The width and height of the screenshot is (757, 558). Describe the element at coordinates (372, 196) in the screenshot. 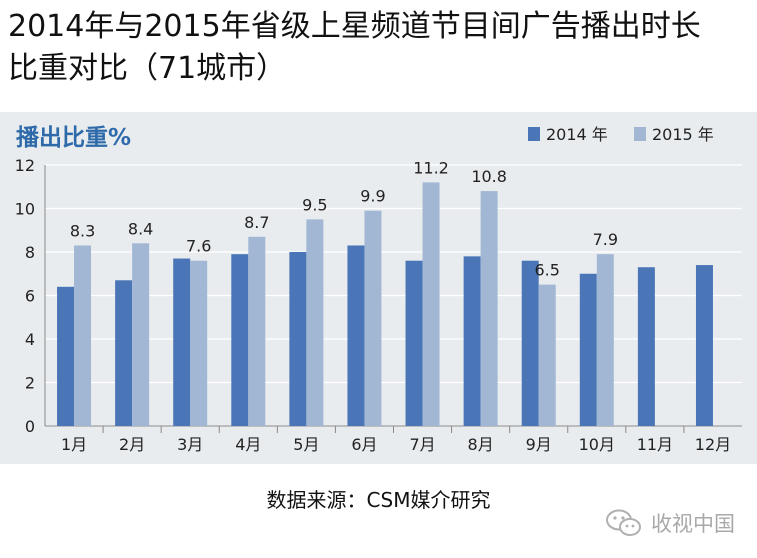

I see `data-label: 9.9` at that location.